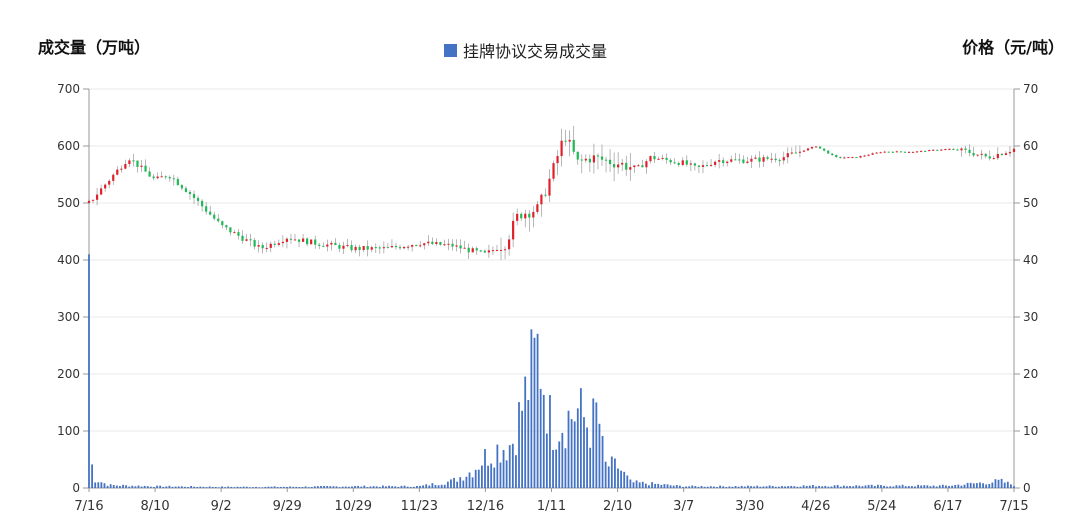 The height and width of the screenshot is (528, 1080). I want to click on x-axis-tick-label: 3/30, so click(749, 506).